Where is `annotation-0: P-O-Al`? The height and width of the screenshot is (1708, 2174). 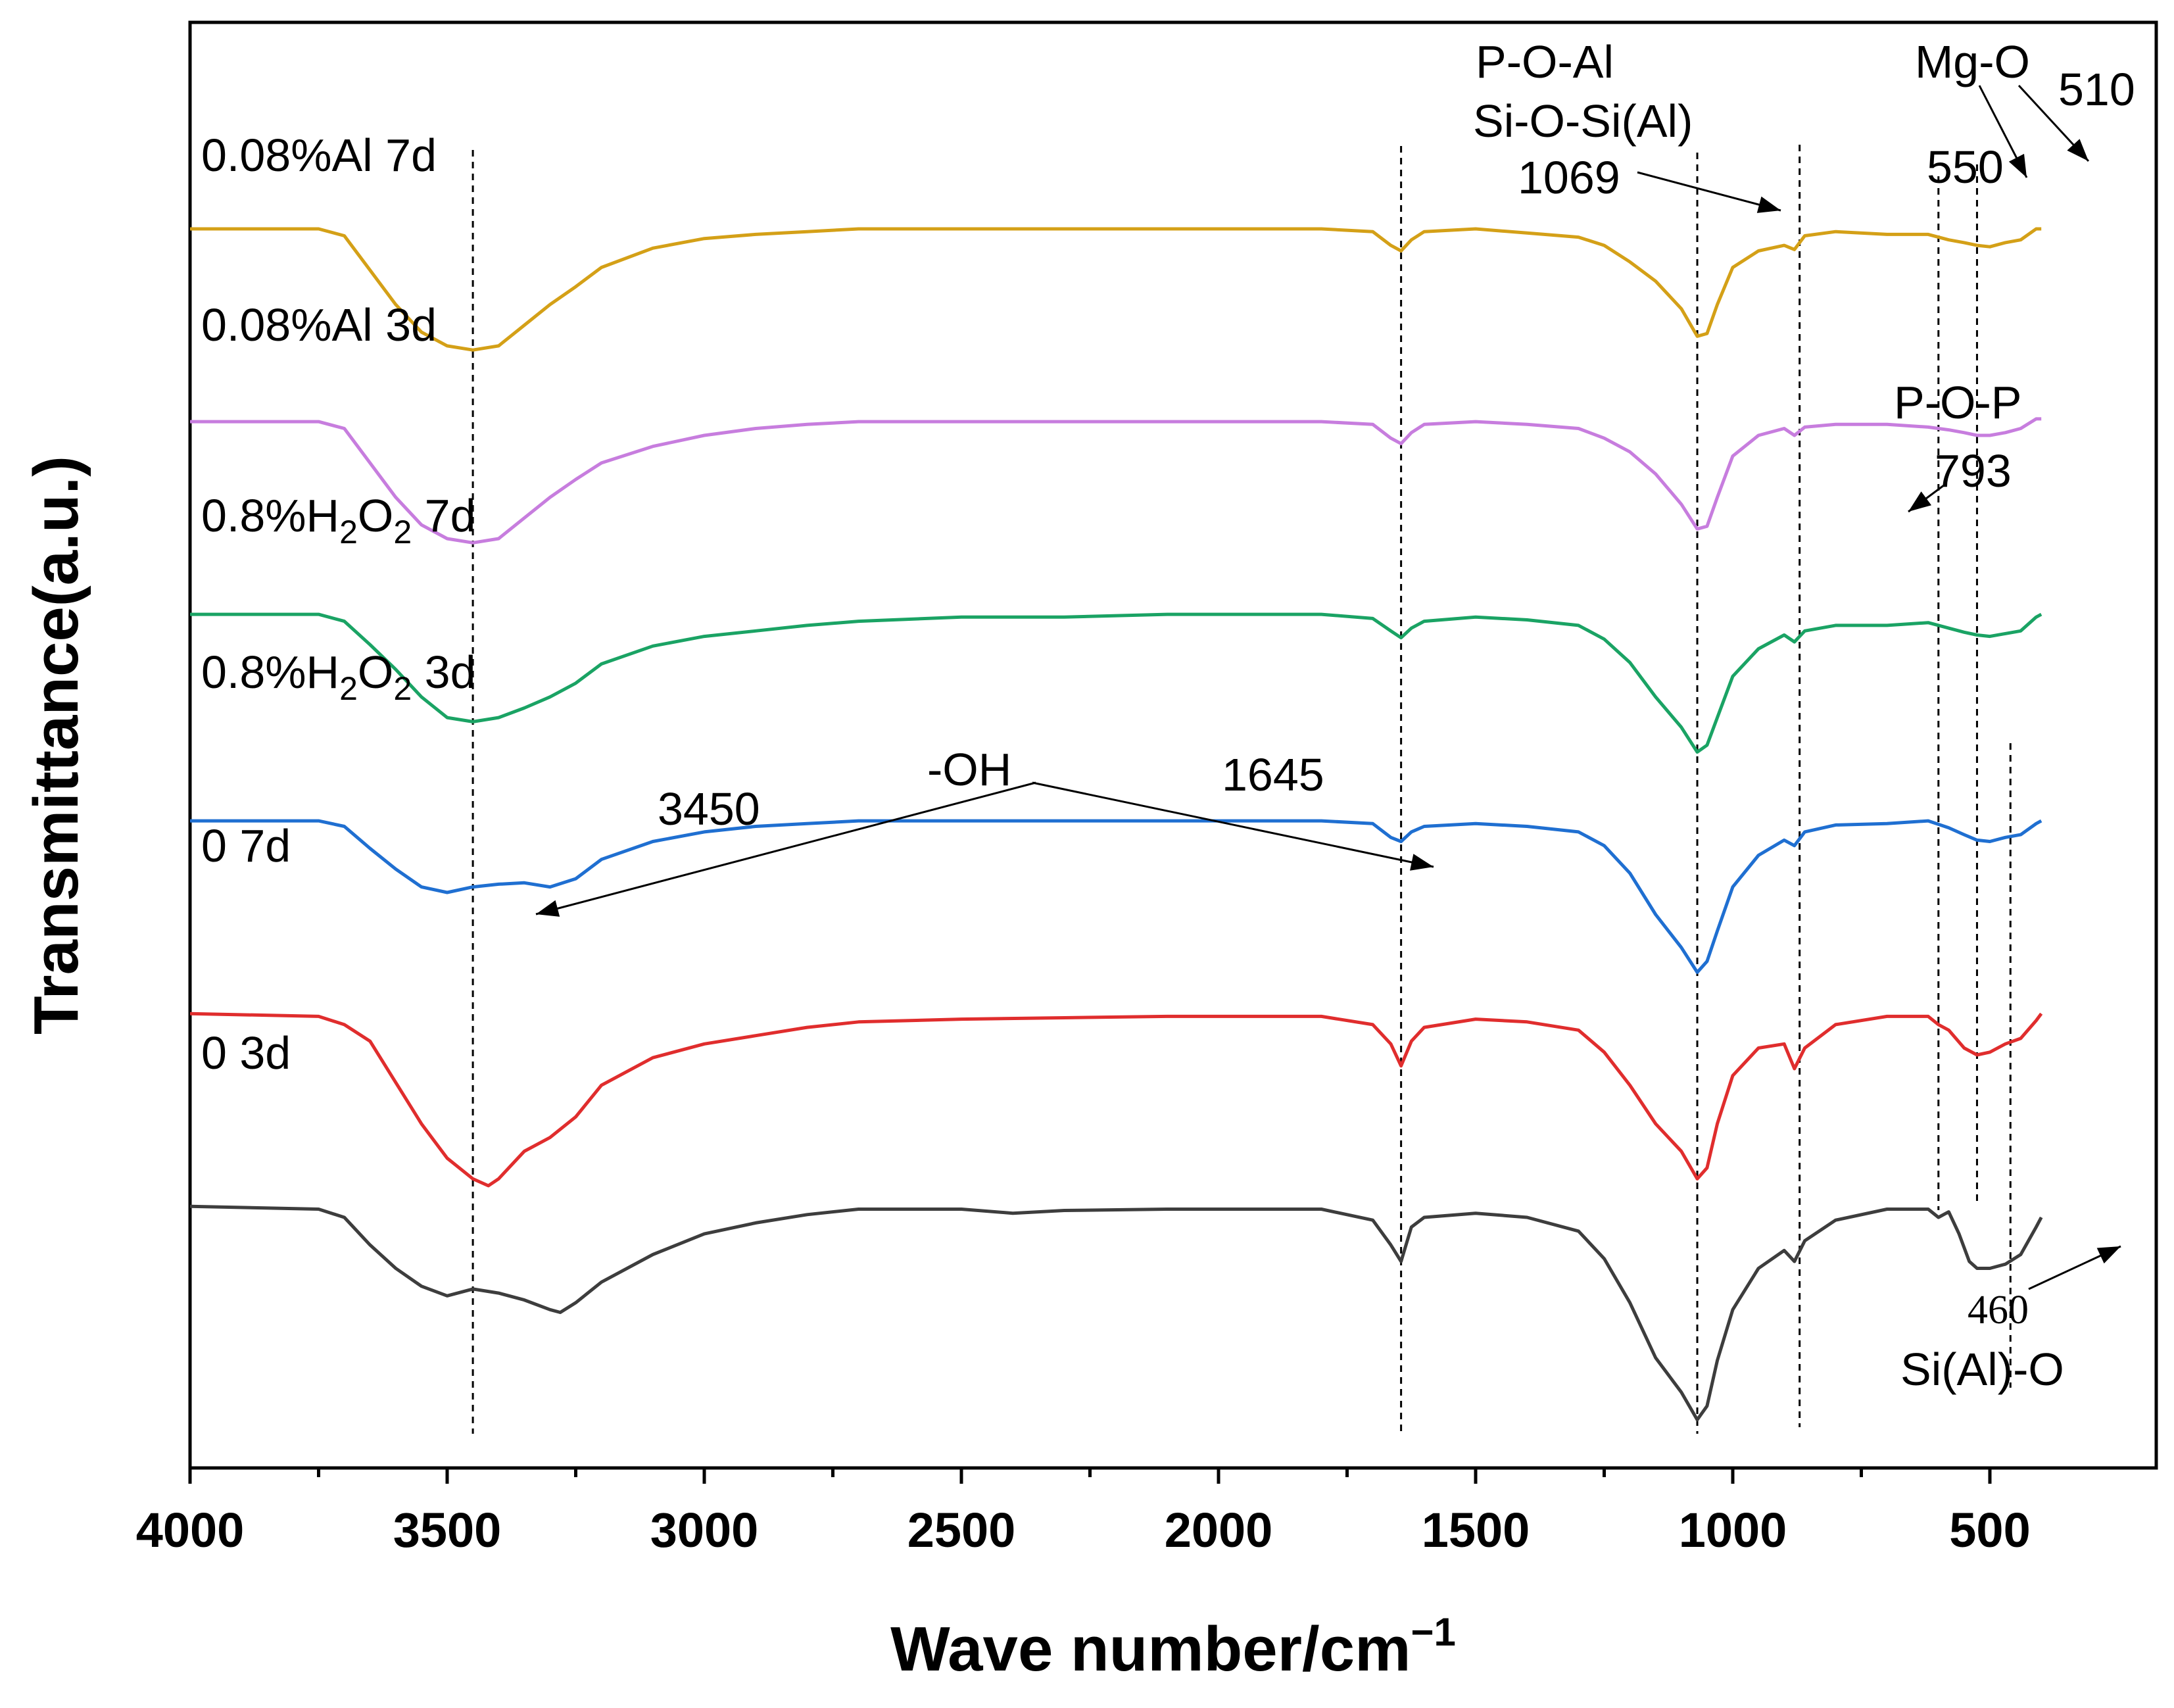 annotation-0: P-O-Al is located at coordinates (1545, 61).